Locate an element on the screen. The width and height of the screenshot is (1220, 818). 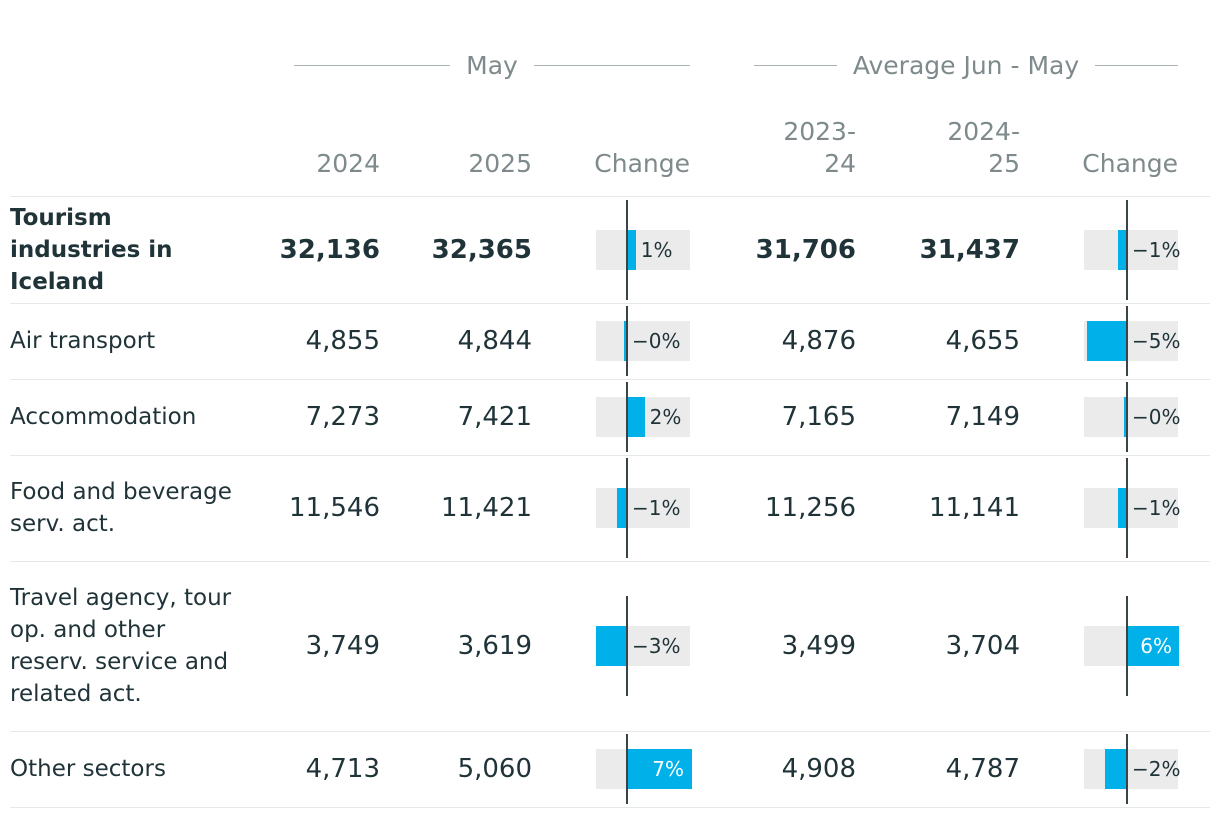
value-may-2024: 7,273 is located at coordinates (342, 417).